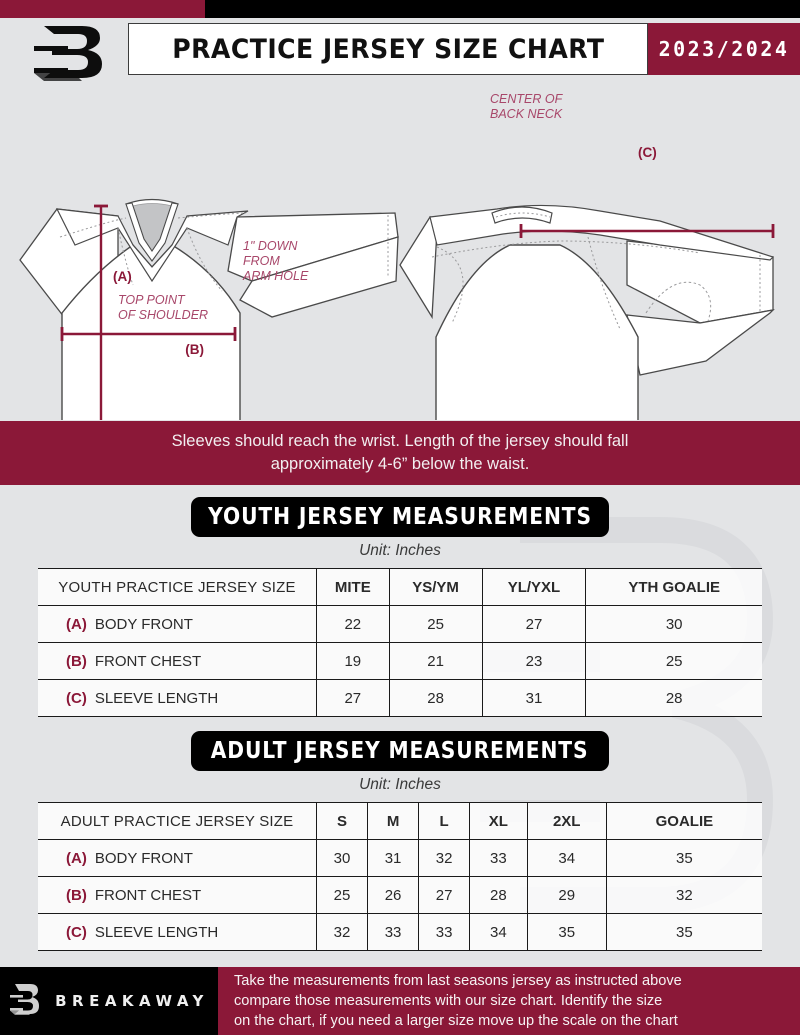 The width and height of the screenshot is (800, 1035). Describe the element at coordinates (177, 858) in the screenshot. I see `adult-row-label: (A) BODY FRONT` at that location.